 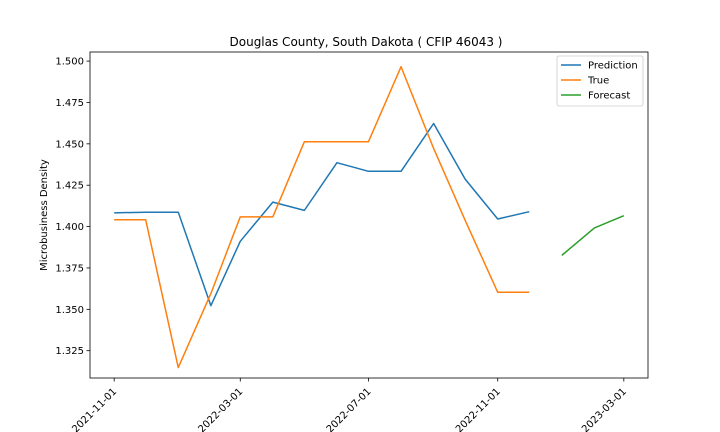 What do you see at coordinates (613, 66) in the screenshot?
I see `legend-label: Prediction` at bounding box center [613, 66].